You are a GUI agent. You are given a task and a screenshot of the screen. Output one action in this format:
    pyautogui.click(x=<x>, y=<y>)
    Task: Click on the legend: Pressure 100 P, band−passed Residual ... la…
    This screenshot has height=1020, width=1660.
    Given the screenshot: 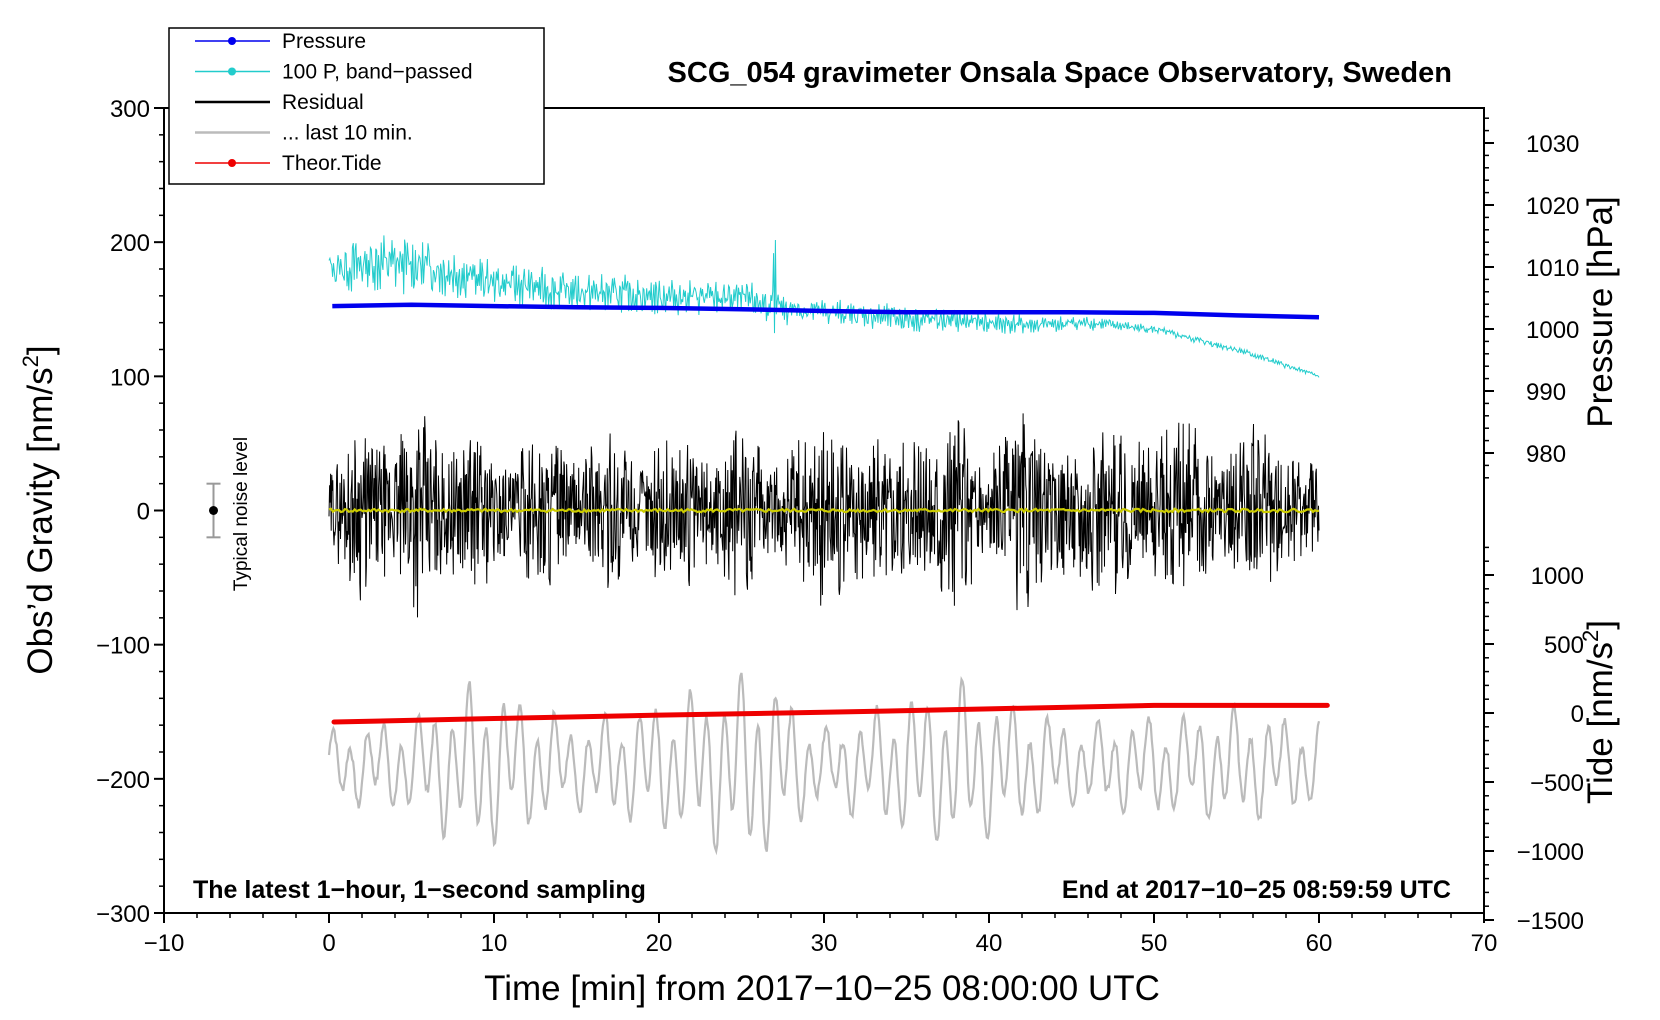 What is the action you would take?
    pyautogui.click(x=356, y=106)
    